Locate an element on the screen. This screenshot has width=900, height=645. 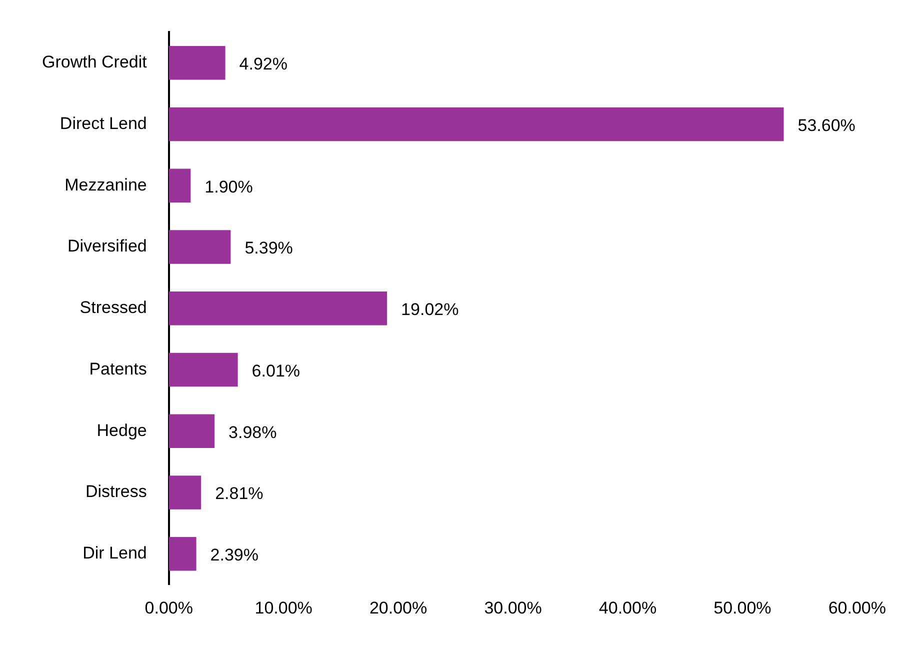
data-label: 2.39% is located at coordinates (234, 555).